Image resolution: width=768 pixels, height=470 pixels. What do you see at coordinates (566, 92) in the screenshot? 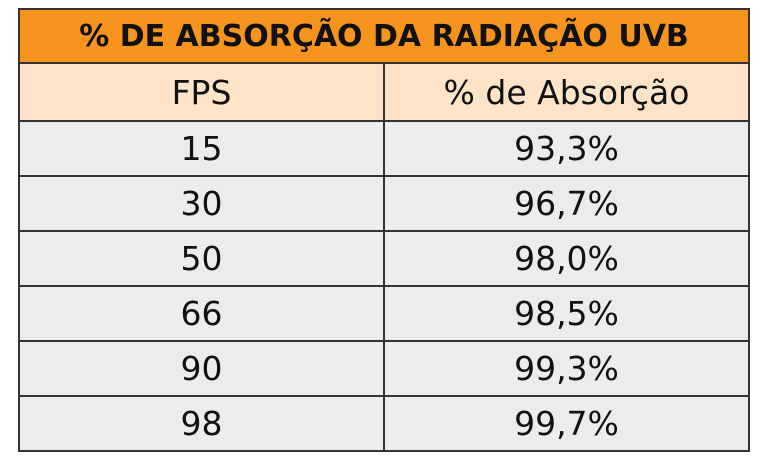
I see `column-header: % de Absorção` at bounding box center [566, 92].